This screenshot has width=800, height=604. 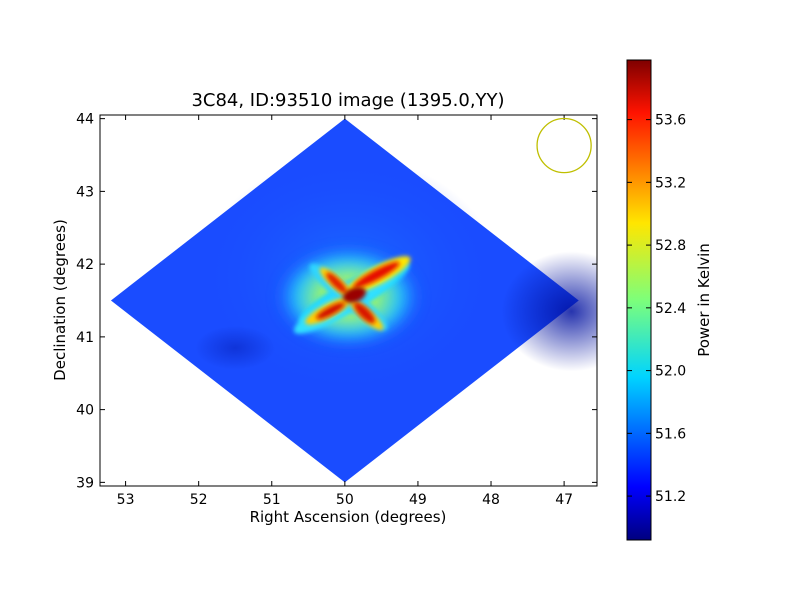 I want to click on dark-corner-east, so click(x=549, y=311).